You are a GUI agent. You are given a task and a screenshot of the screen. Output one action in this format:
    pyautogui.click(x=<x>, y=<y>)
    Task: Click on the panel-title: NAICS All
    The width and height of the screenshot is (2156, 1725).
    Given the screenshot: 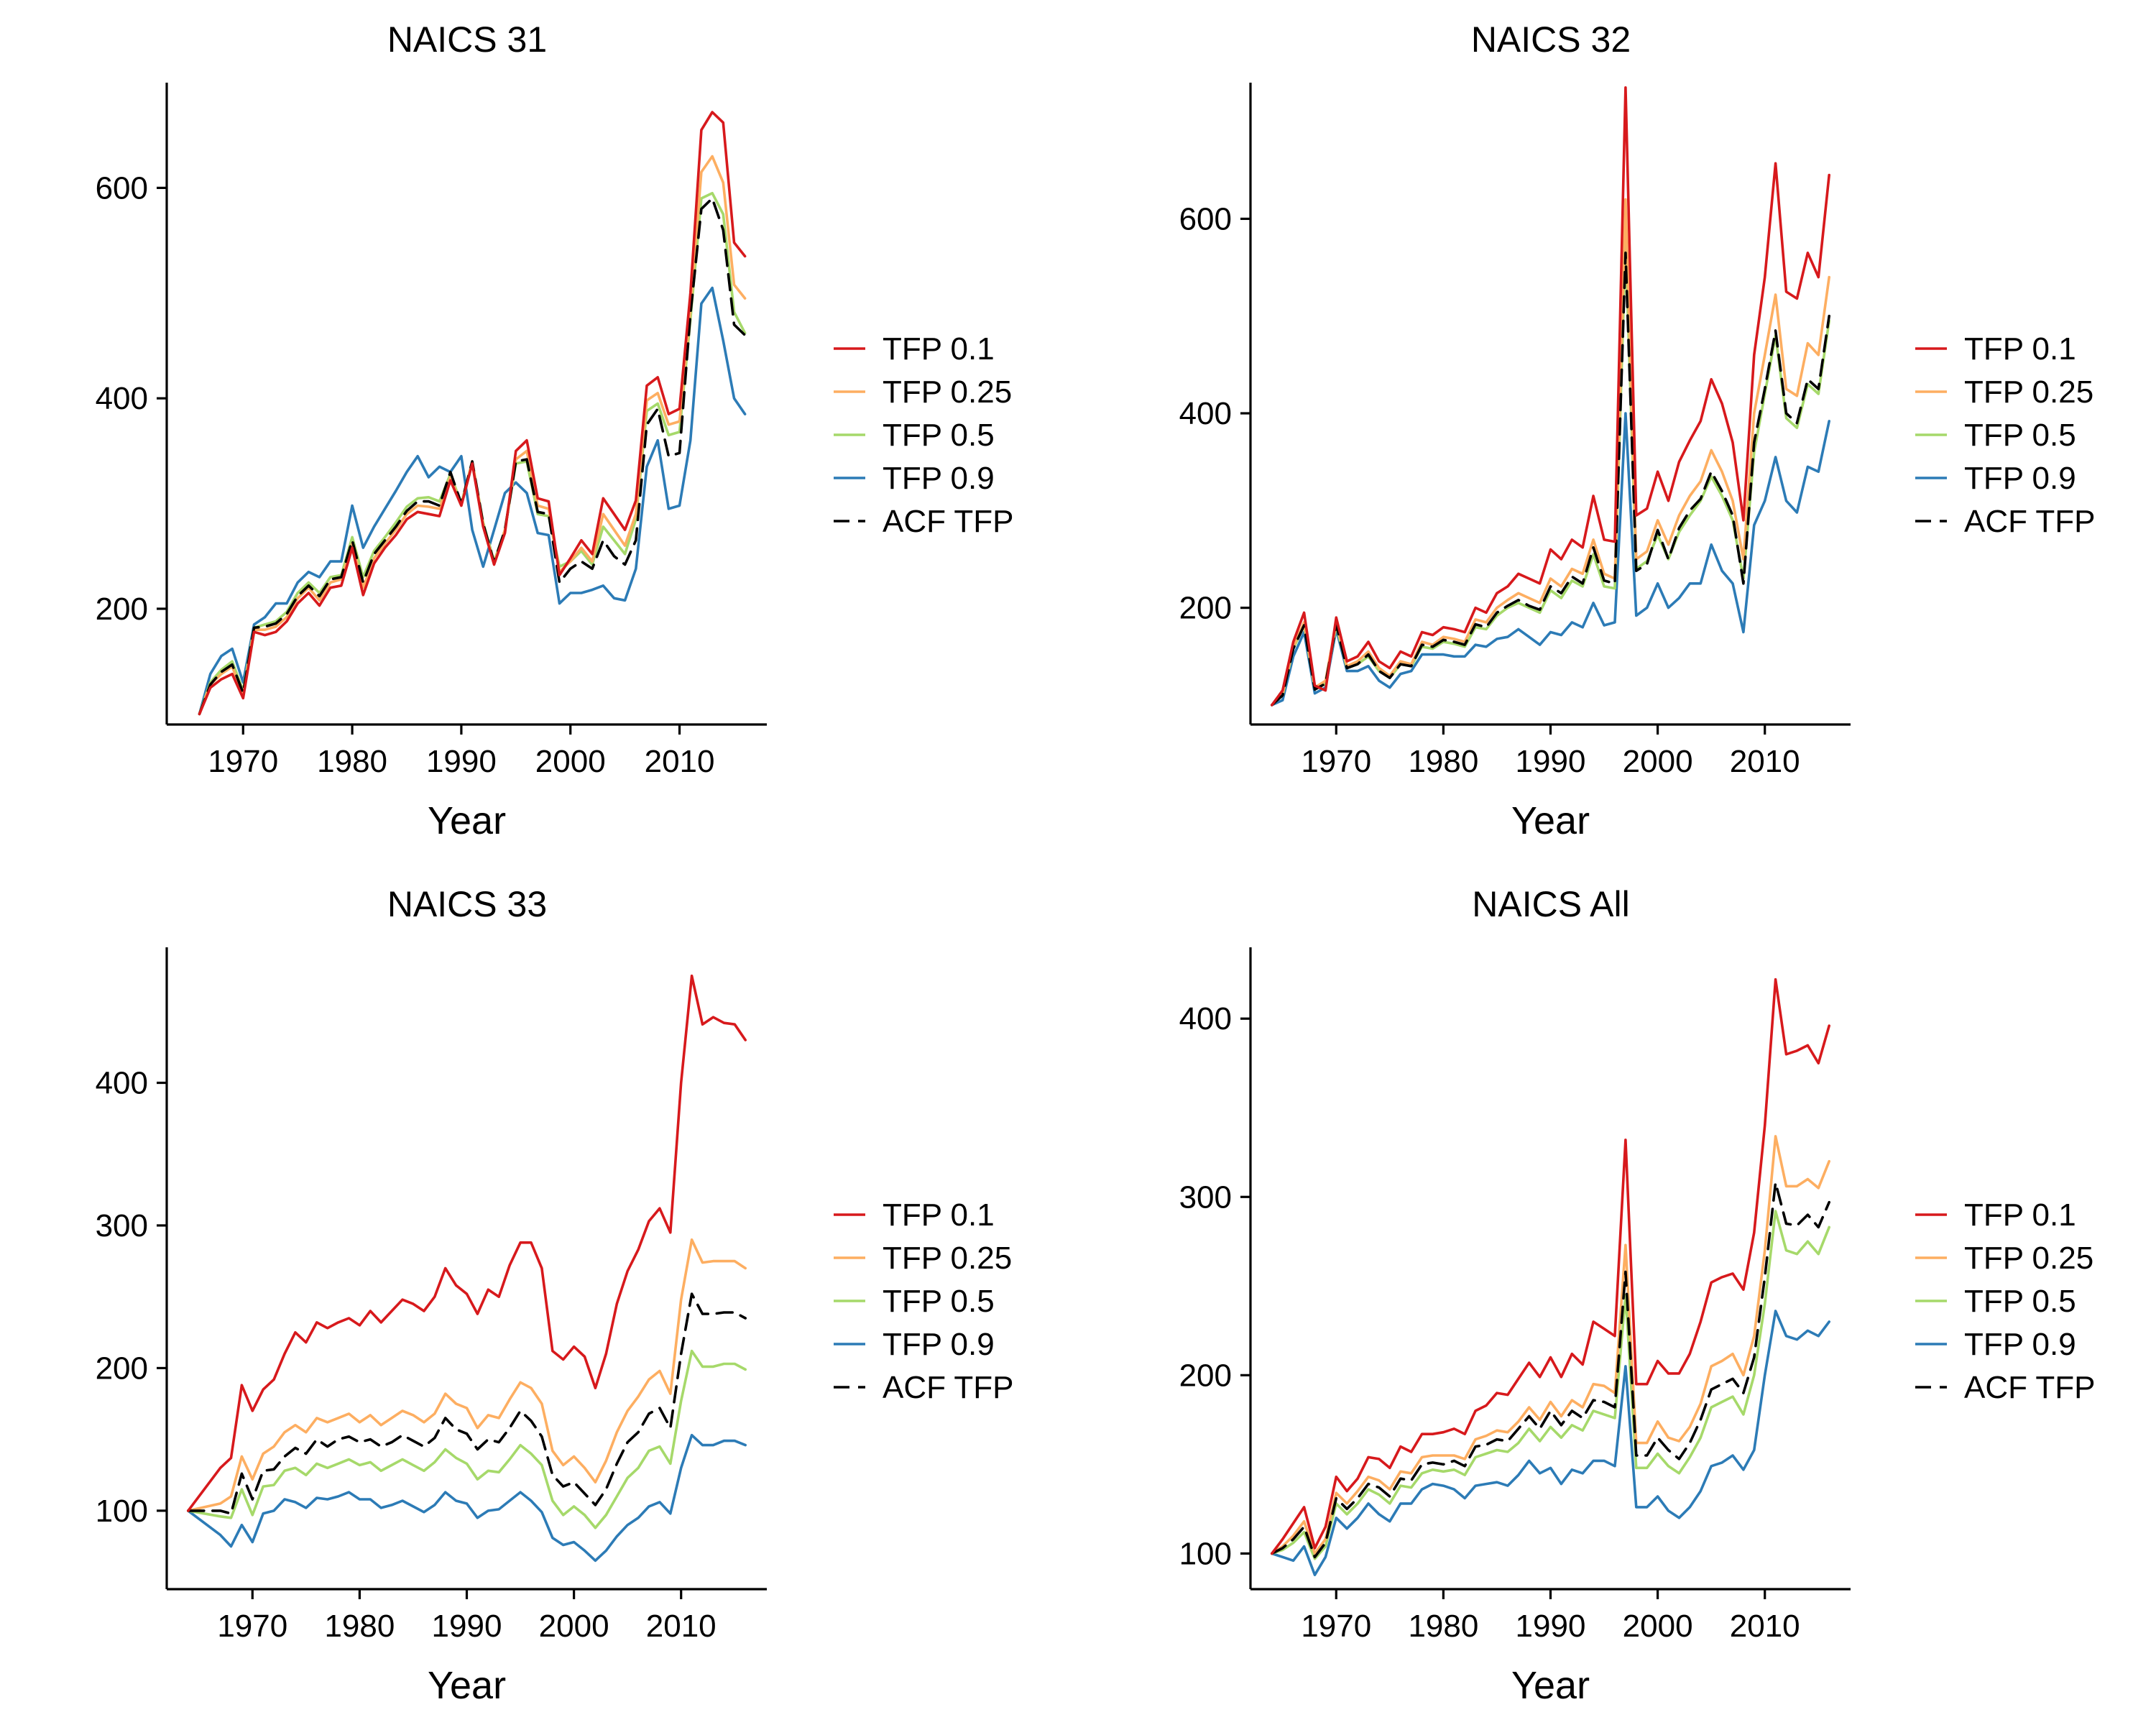 What is the action you would take?
    pyautogui.click(x=1551, y=904)
    